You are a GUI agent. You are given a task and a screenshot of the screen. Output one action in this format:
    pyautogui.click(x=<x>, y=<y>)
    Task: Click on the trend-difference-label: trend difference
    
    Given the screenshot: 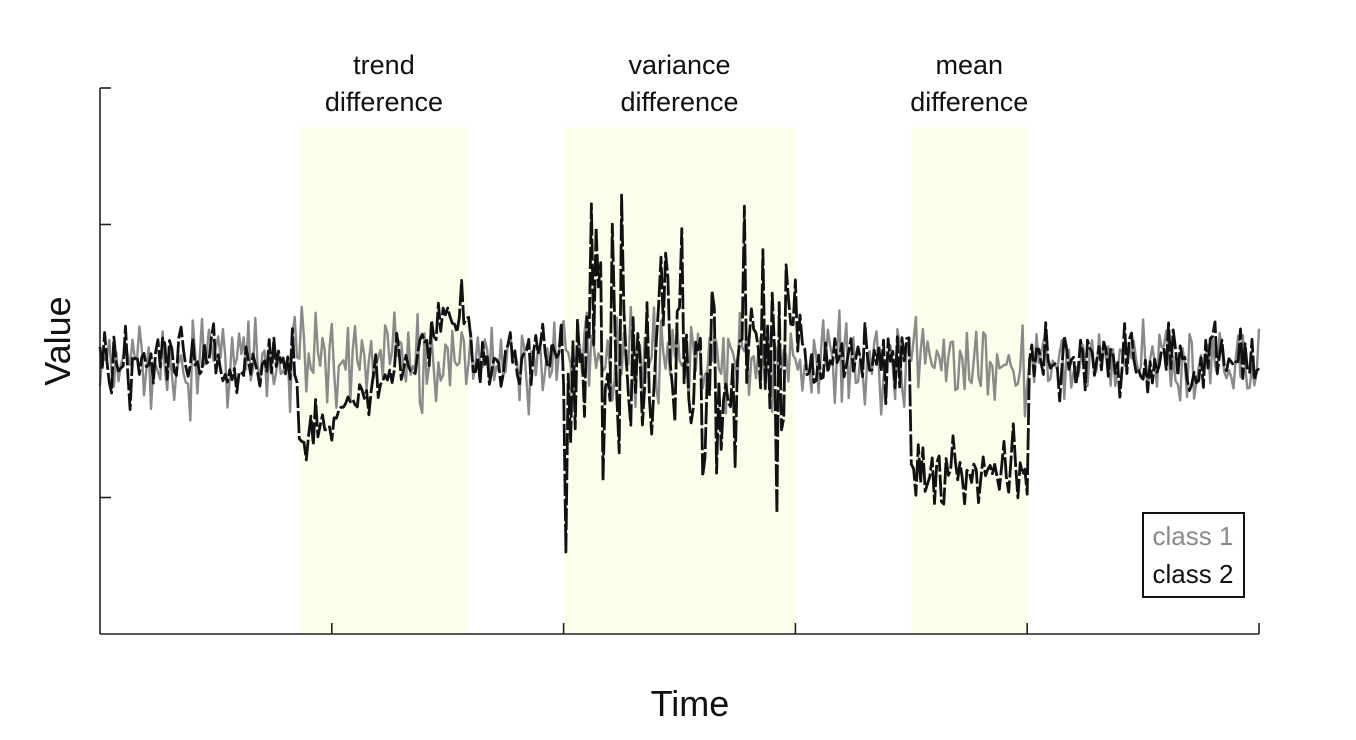 What is the action you would take?
    pyautogui.click(x=384, y=83)
    